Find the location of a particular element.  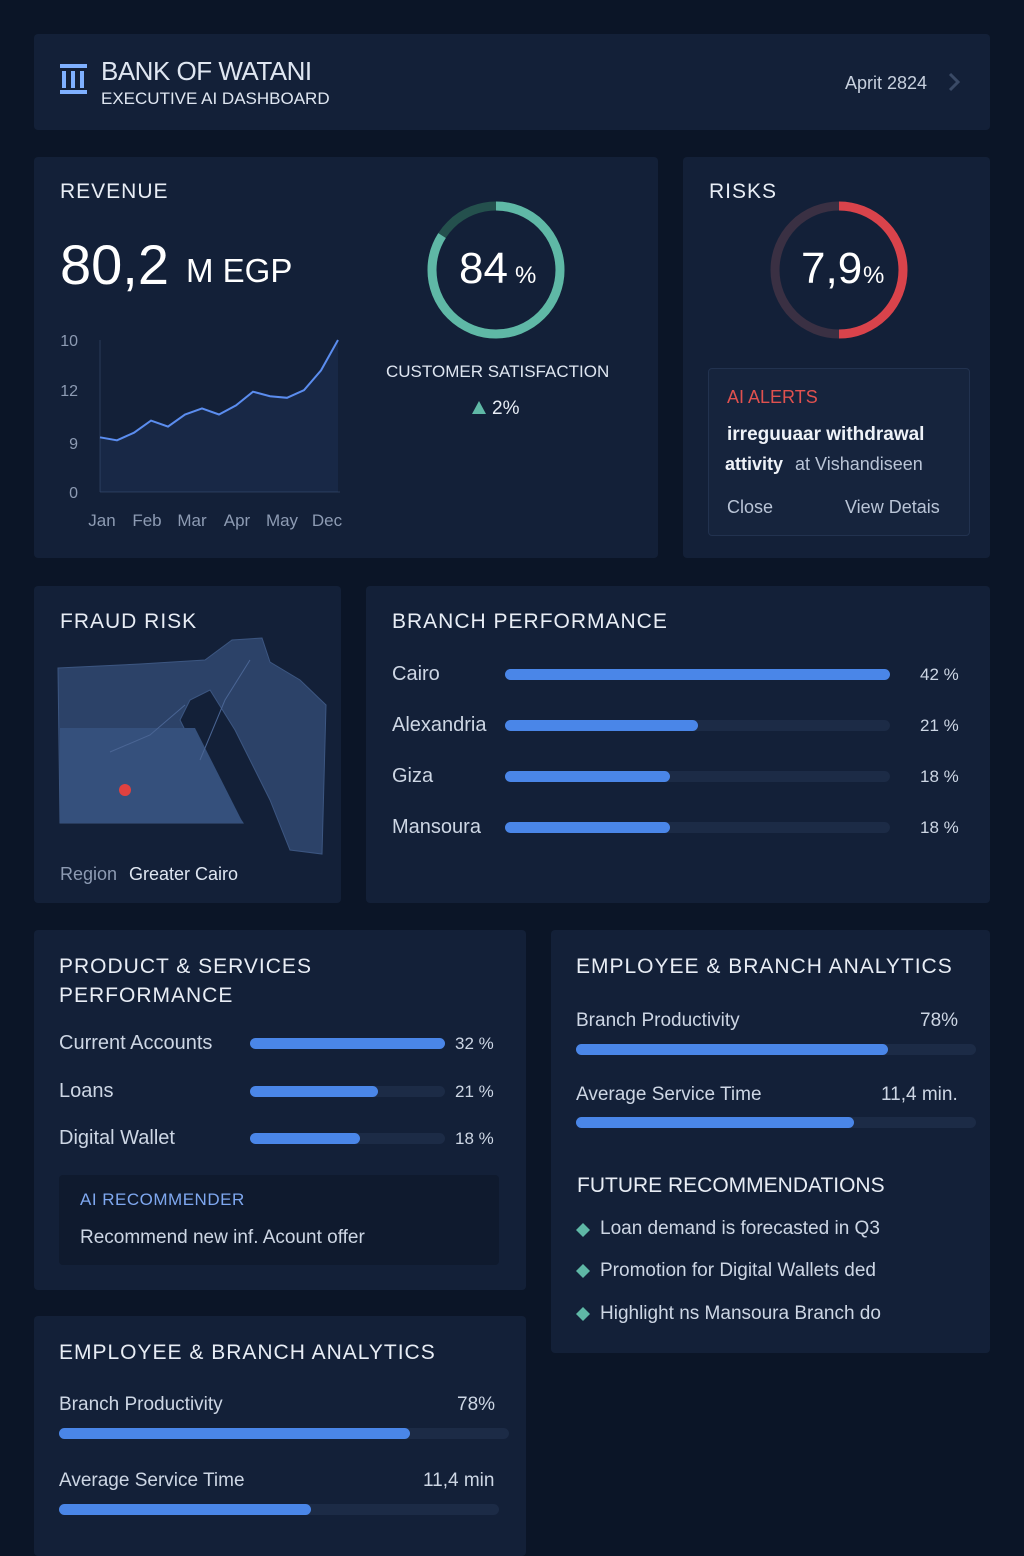

gauge-unit: % is located at coordinates (526, 275).